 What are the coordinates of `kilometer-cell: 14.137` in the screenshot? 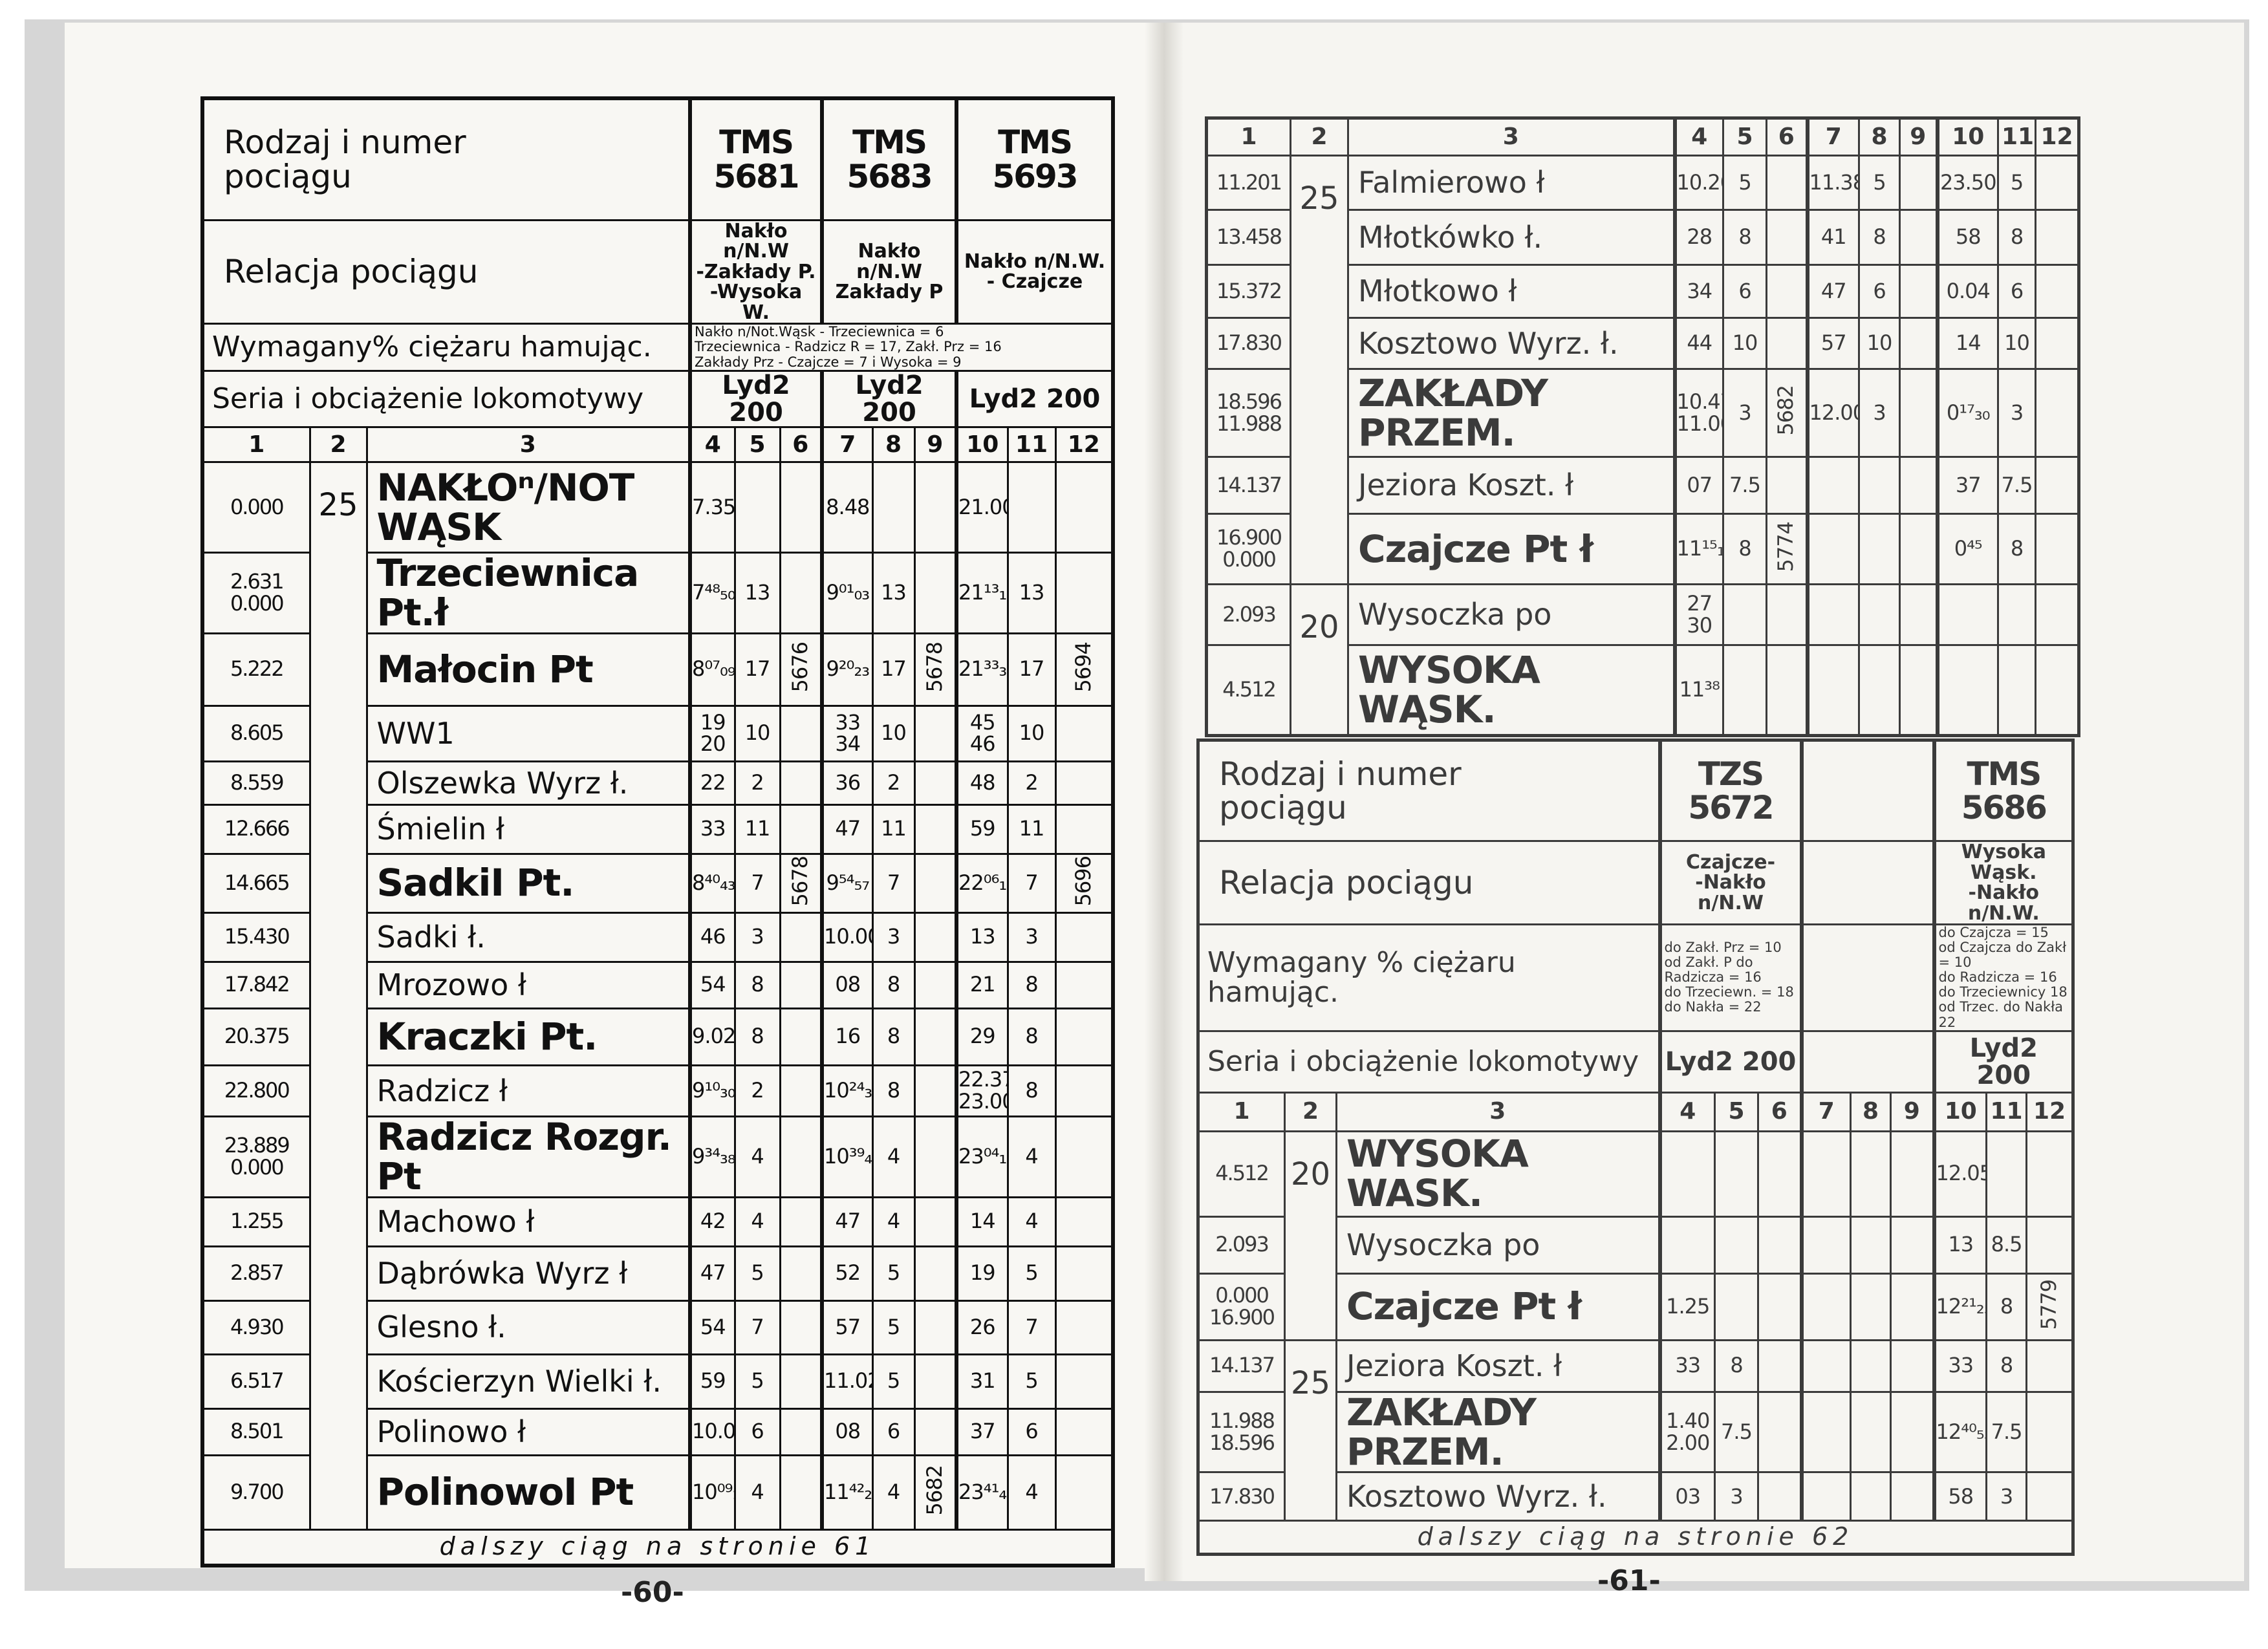 It's located at (1241, 1366).